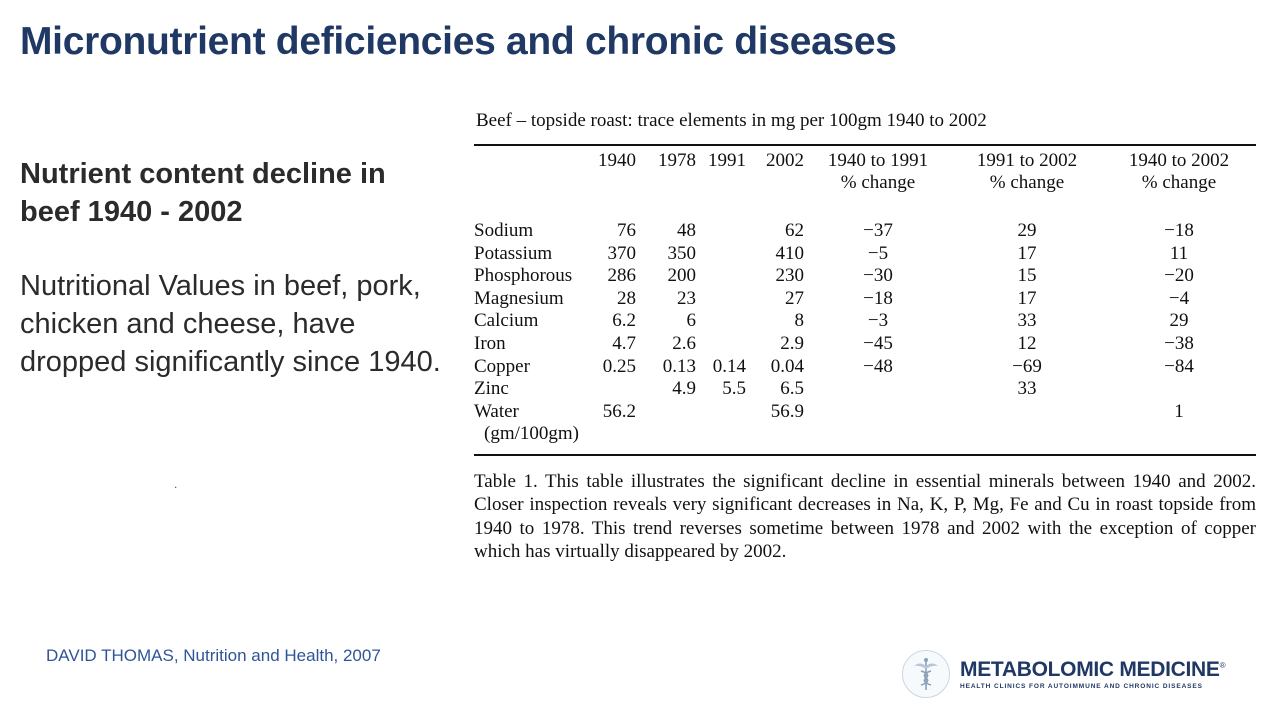 The image size is (1278, 714). What do you see at coordinates (513, 253) in the screenshot?
I see `element-name: Potassium` at bounding box center [513, 253].